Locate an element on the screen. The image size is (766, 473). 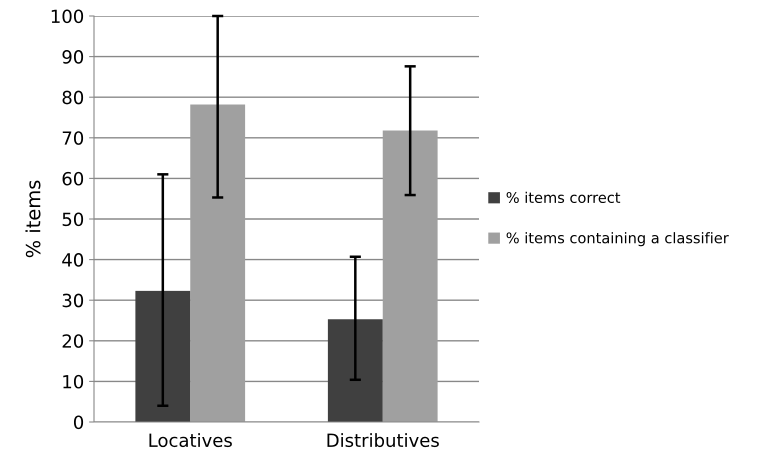
y-tick-label: 100 is located at coordinates (68, 16).